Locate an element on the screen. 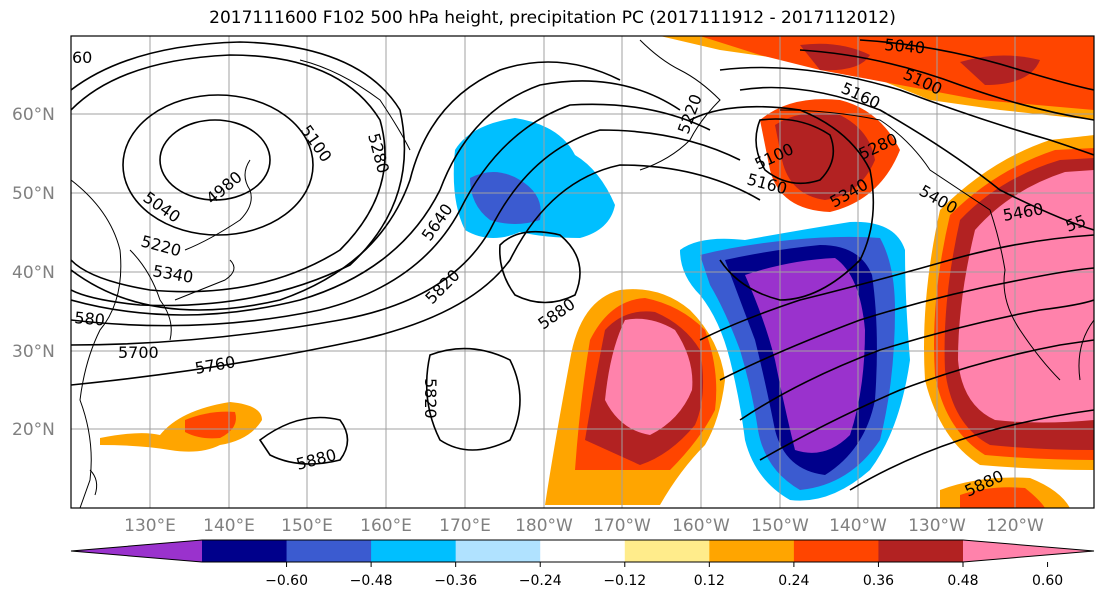 This screenshot has height=601, width=1105. lon-label: 170°W is located at coordinates (622, 526).